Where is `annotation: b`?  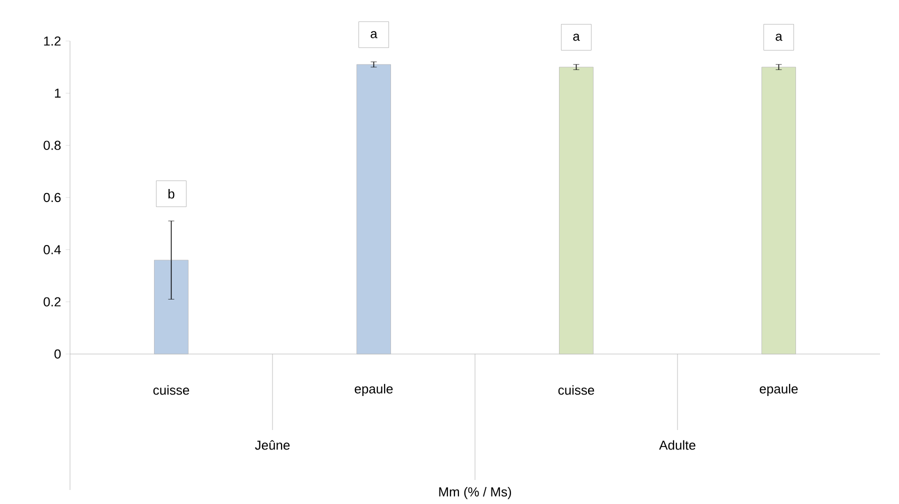
annotation: b is located at coordinates (171, 193).